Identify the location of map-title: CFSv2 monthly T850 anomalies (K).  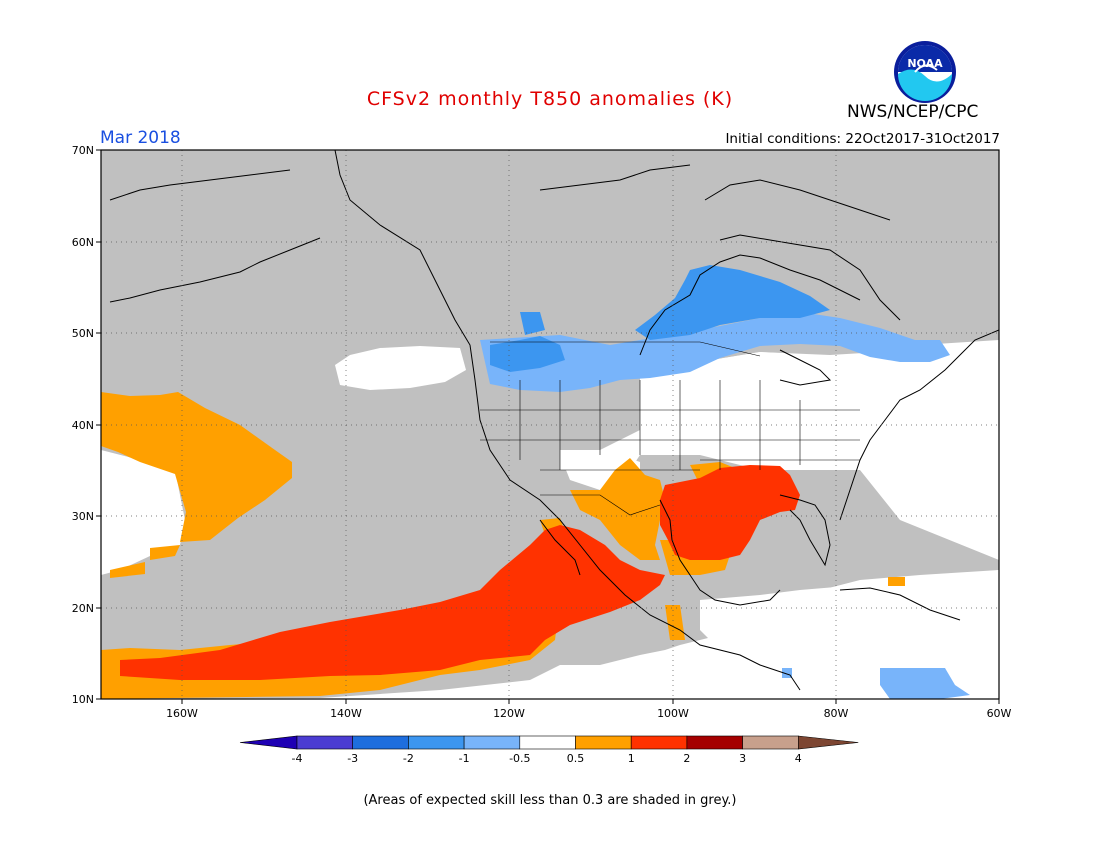
(550, 99).